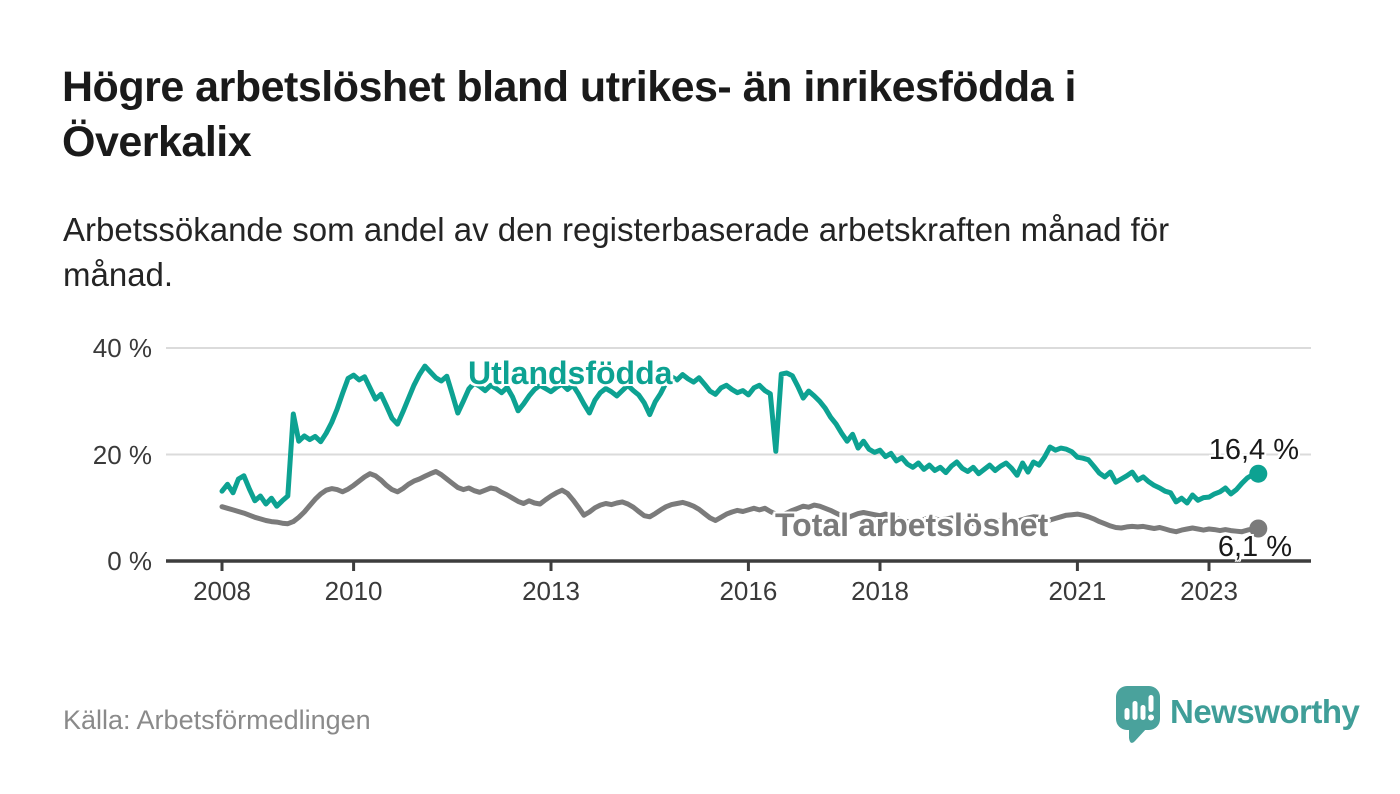 The image size is (1400, 794). What do you see at coordinates (740, 502) in the screenshot?
I see `line-Total arbetslöshet` at bounding box center [740, 502].